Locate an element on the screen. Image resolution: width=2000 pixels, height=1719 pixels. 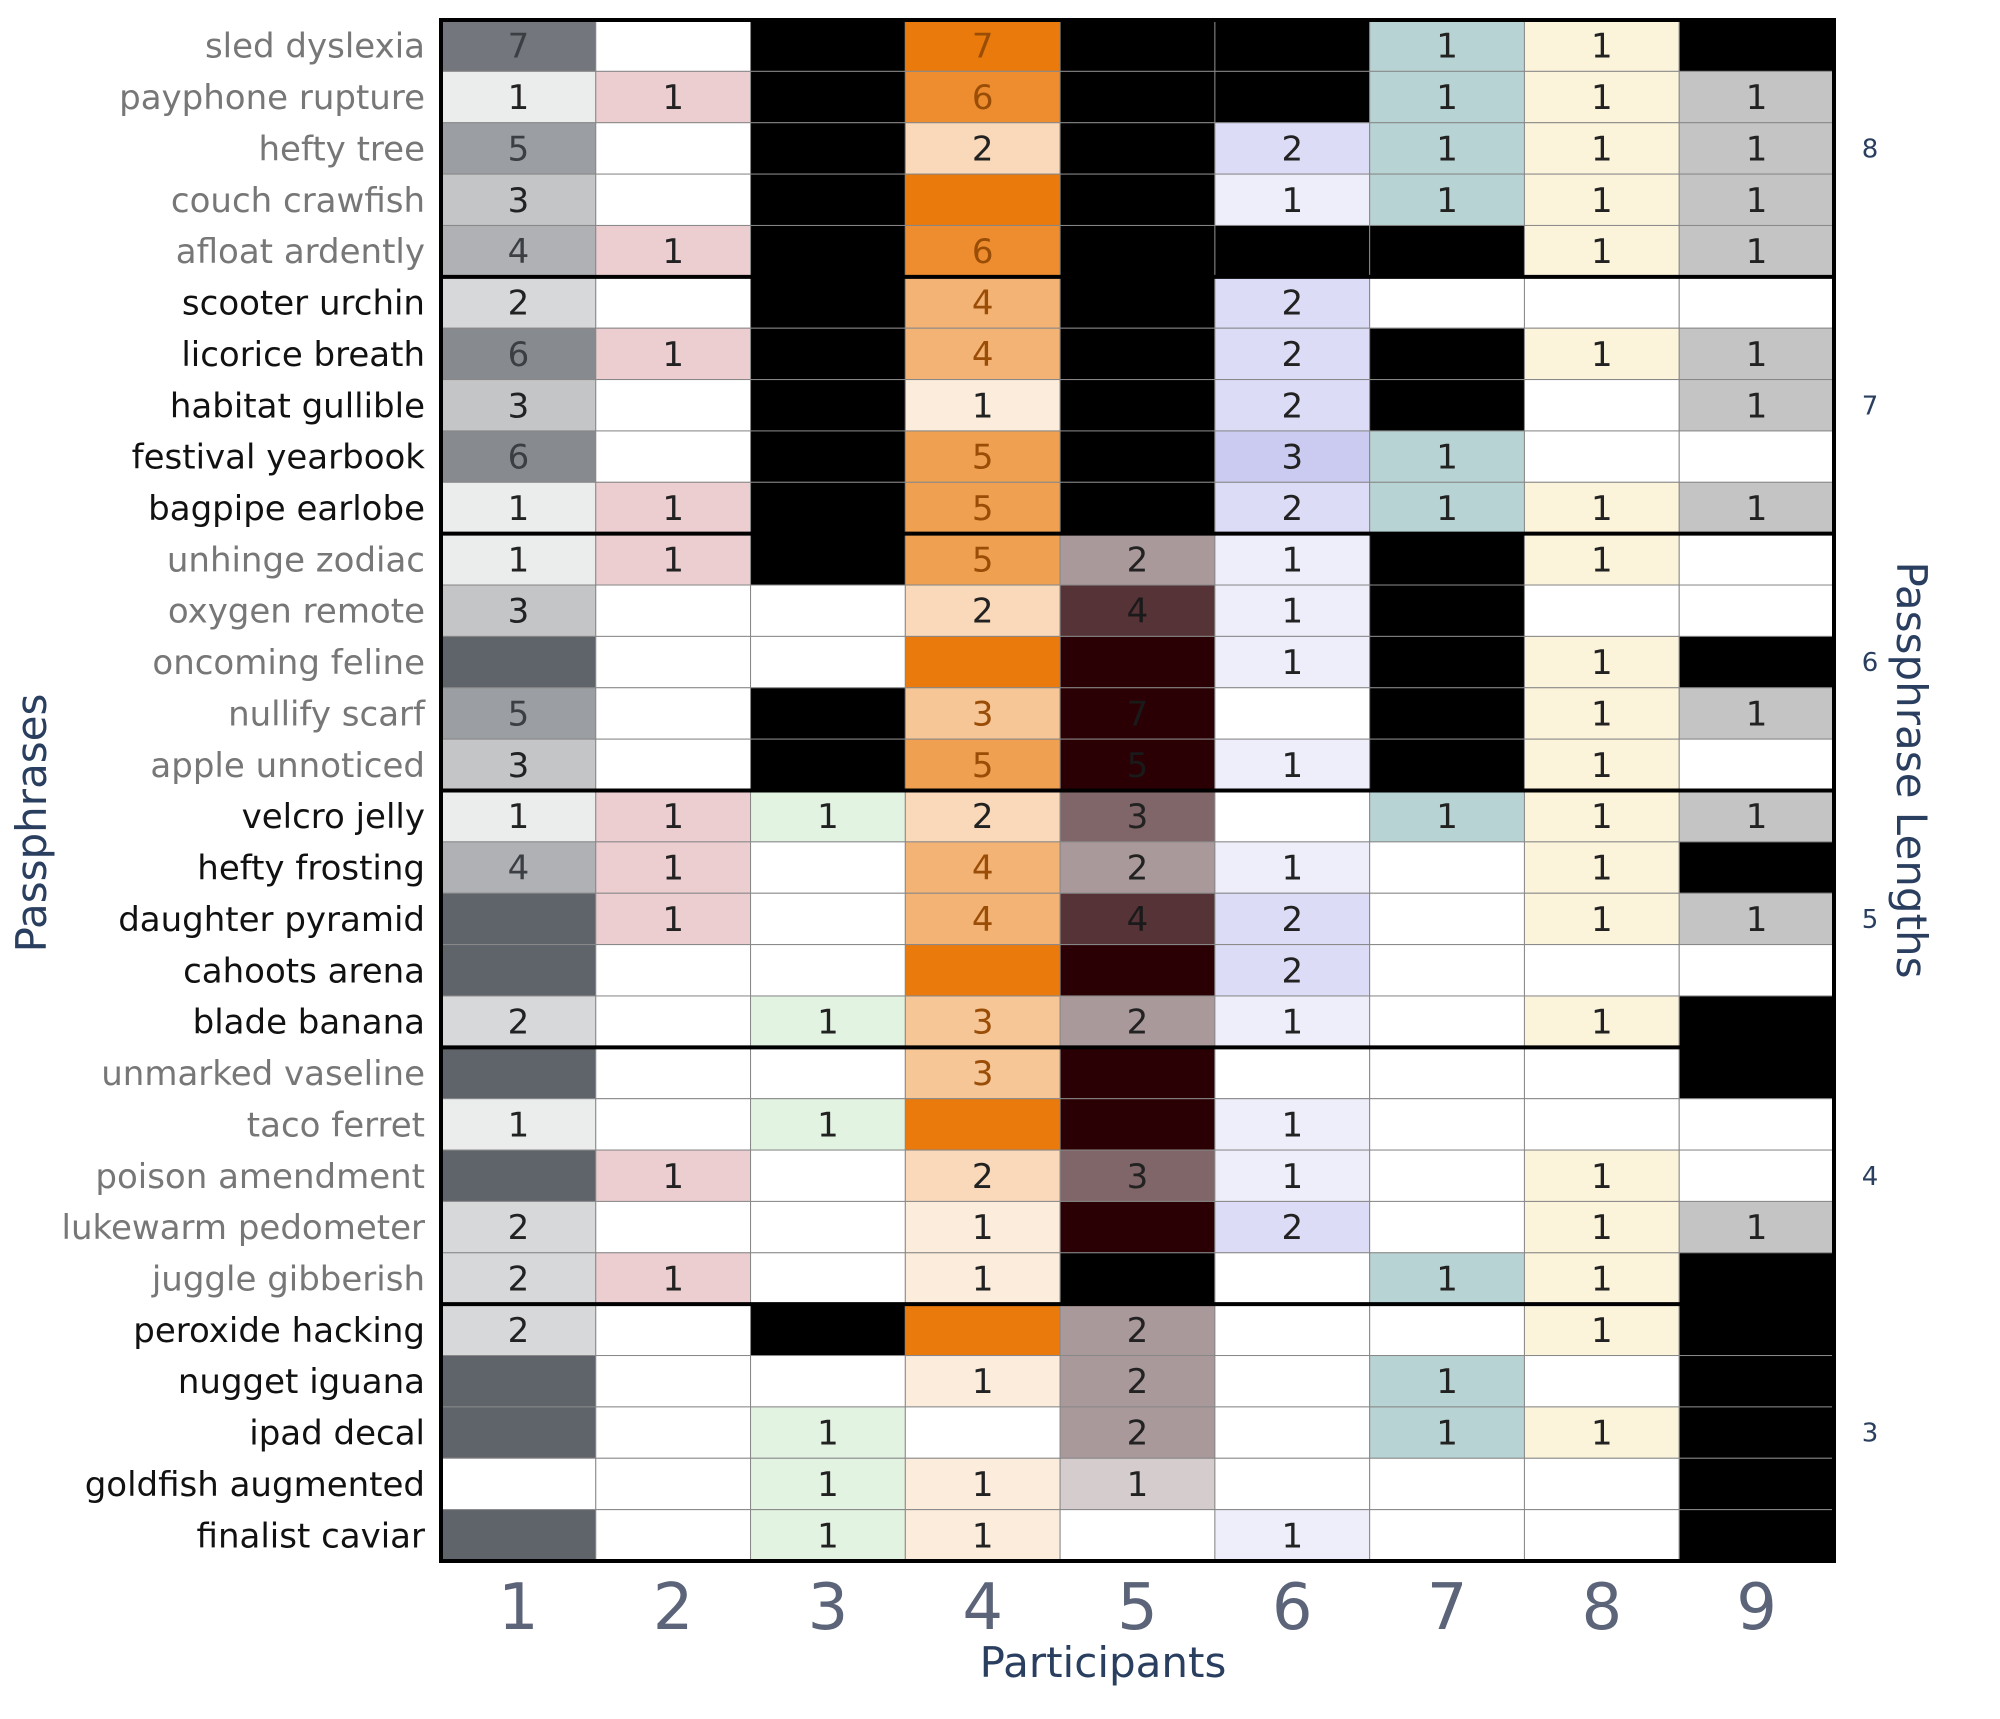
row-label: nullify scarf is located at coordinates (327, 714).